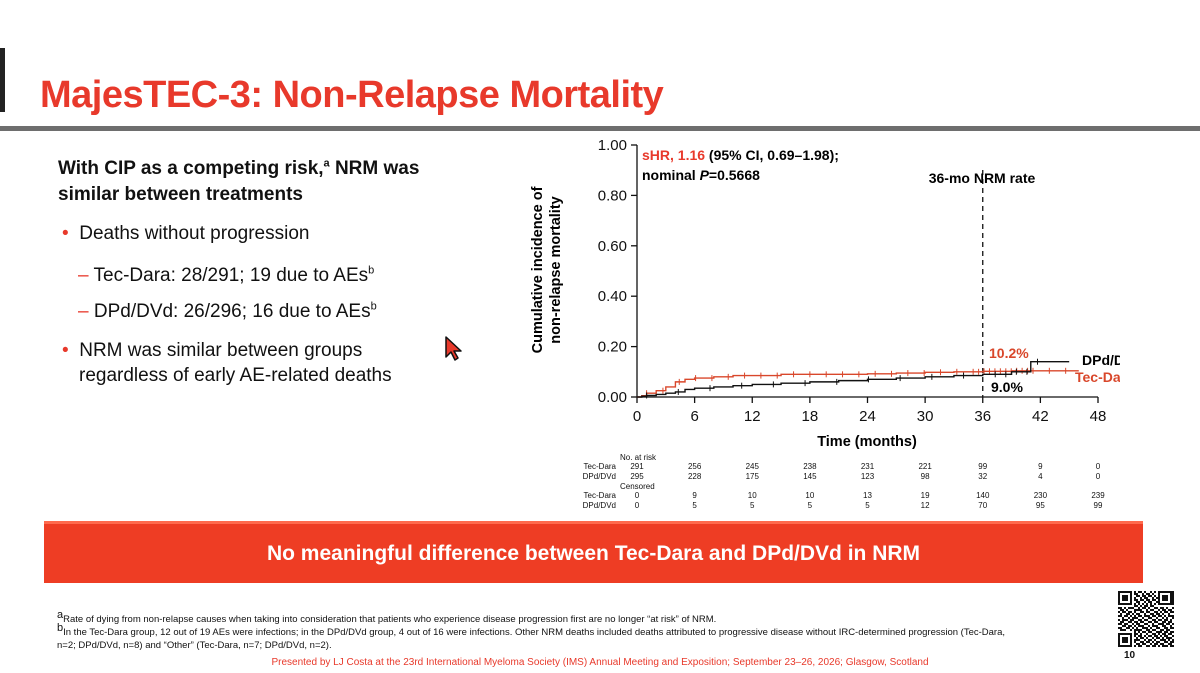 The height and width of the screenshot is (673, 1200). What do you see at coordinates (1098, 495) in the screenshot?
I see `risk-cell: 239` at bounding box center [1098, 495].